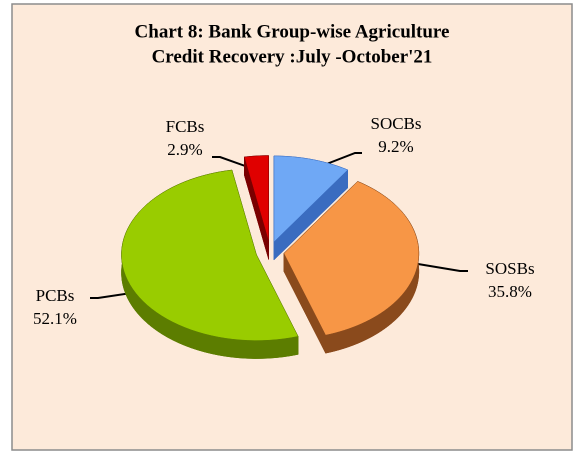 The height and width of the screenshot is (452, 584). Describe the element at coordinates (395, 123) in the screenshot. I see `slice-label: SOCBs` at that location.